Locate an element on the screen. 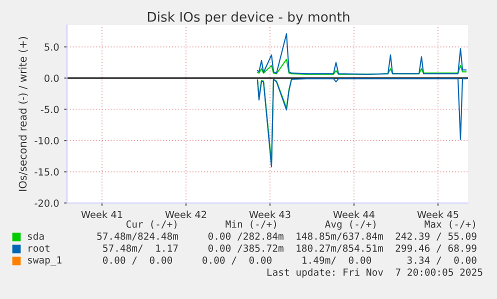 The image size is (497, 299). y-tick-label: -20.0 is located at coordinates (46, 203).